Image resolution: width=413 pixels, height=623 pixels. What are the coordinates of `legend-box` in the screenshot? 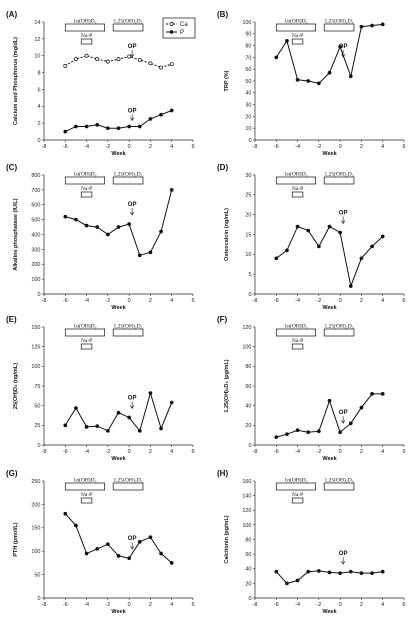 It's located at (179, 28).